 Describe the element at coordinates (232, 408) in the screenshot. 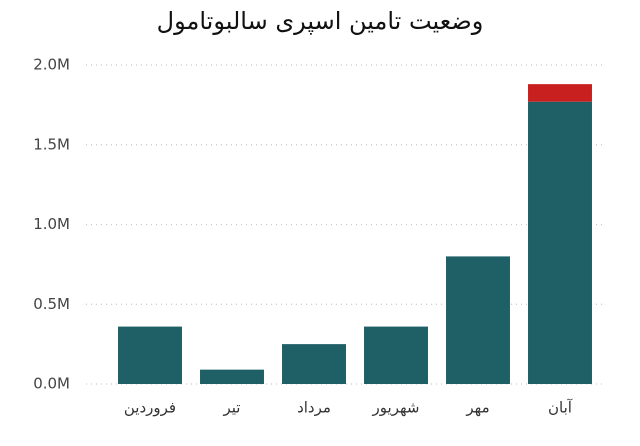

I see `x-tick-label: تیر` at that location.